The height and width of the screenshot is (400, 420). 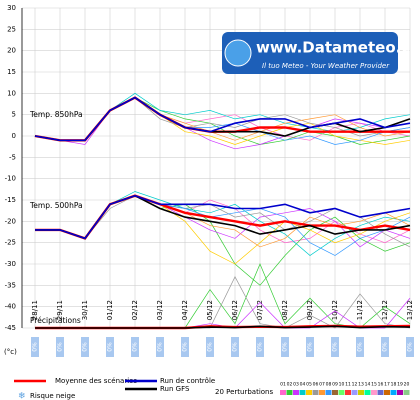 What do you see at coordinates (10, 328) in the screenshot?
I see `y-tick-label: -45` at bounding box center [10, 328].